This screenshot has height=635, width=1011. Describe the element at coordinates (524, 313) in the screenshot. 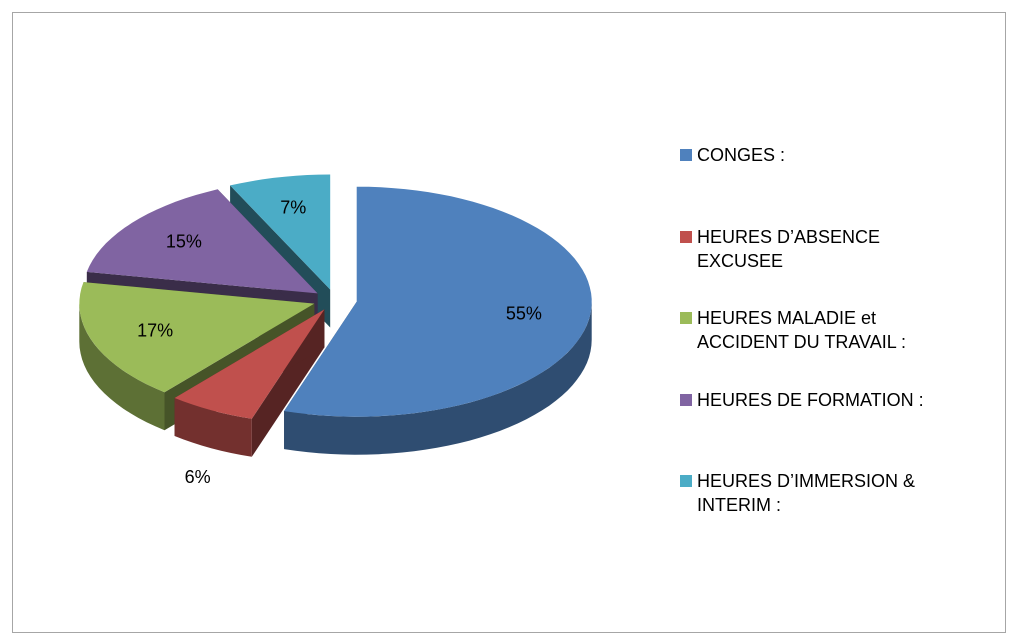

I see `data-label: 55%` at that location.